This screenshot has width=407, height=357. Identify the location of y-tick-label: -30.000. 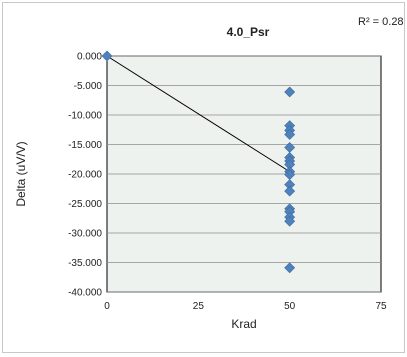
(85, 234).